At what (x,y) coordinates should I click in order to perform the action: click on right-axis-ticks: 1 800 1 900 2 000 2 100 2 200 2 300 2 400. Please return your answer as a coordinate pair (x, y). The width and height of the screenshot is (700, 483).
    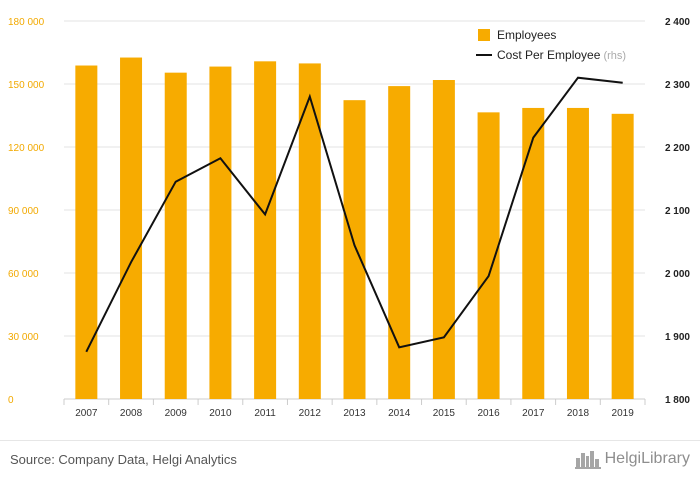
    Looking at the image, I should click on (677, 211).